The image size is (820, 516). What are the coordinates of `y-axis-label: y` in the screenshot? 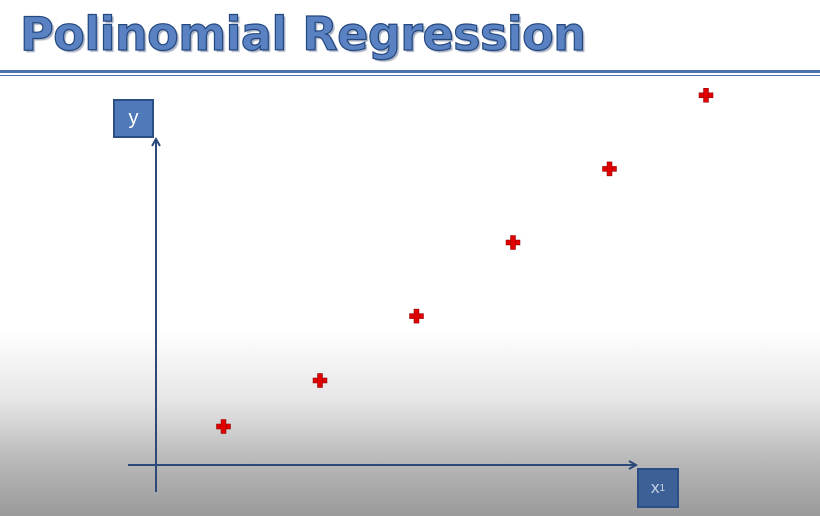 It's located at (133, 118).